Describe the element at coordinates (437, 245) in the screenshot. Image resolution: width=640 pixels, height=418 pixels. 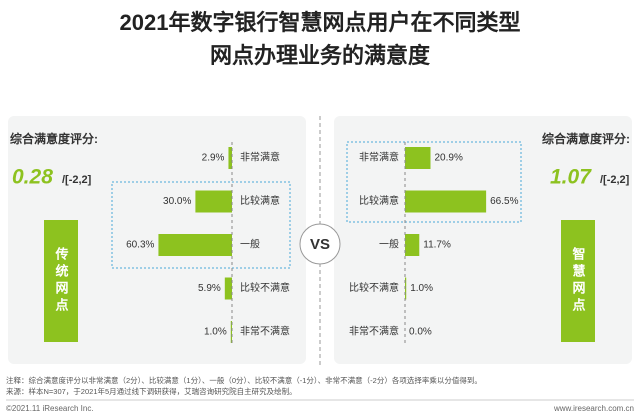
I see `value-label: 11.7%` at that location.